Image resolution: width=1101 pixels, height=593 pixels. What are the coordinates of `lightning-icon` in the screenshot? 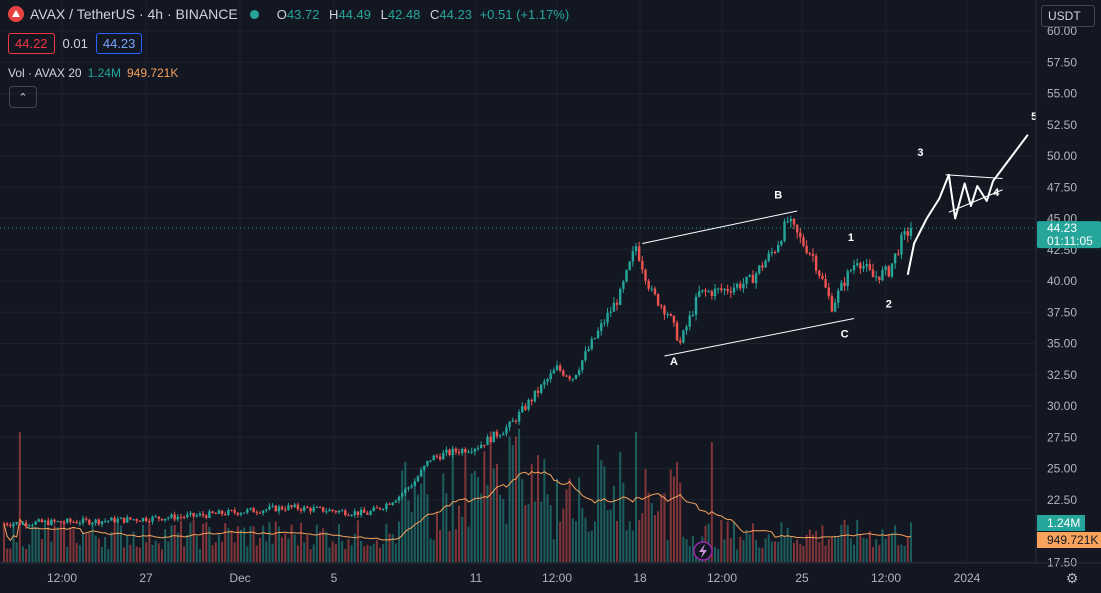 It's located at (703, 551).